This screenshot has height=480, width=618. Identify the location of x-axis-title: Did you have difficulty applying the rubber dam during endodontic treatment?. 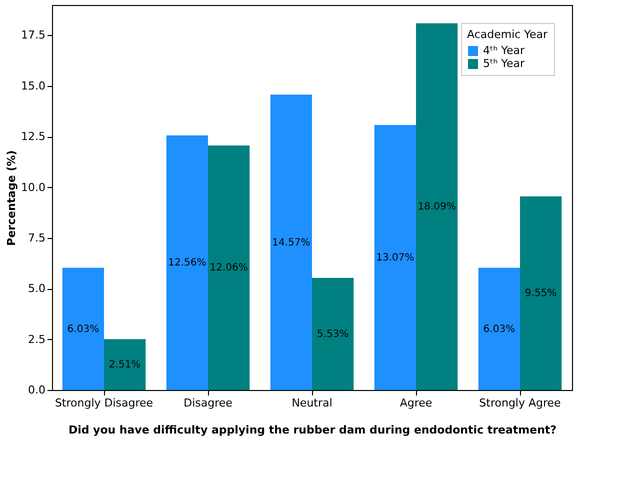
(312, 430).